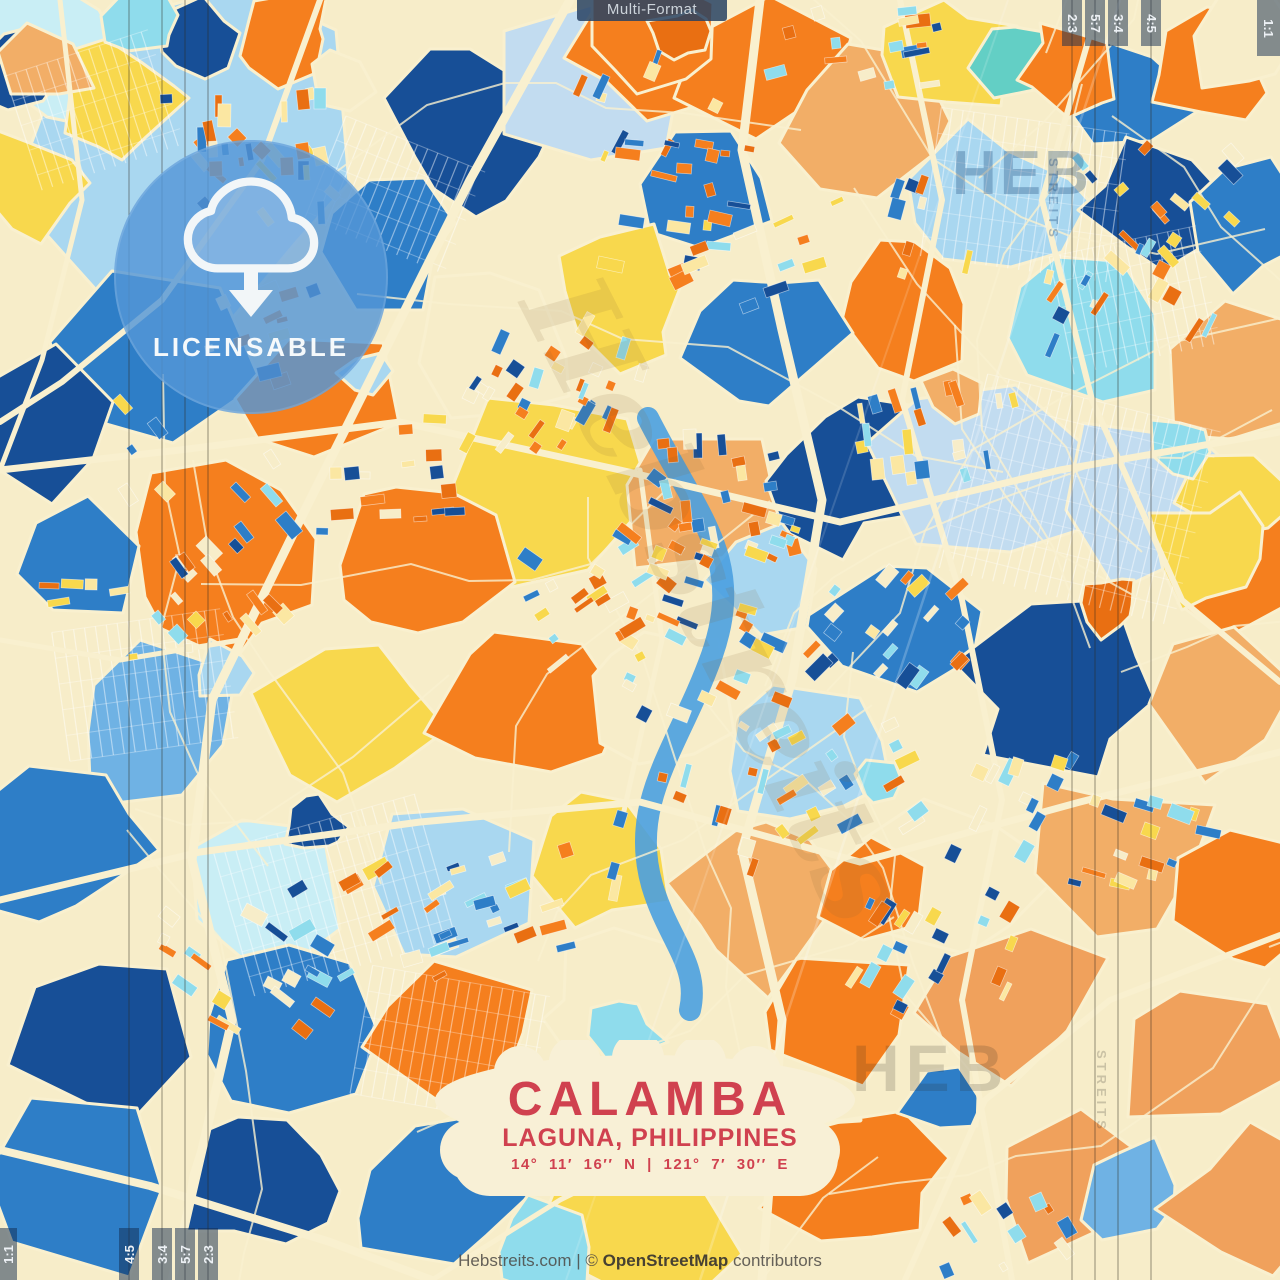  What do you see at coordinates (775, 1260) in the screenshot?
I see `credit-suffix: contributors` at bounding box center [775, 1260].